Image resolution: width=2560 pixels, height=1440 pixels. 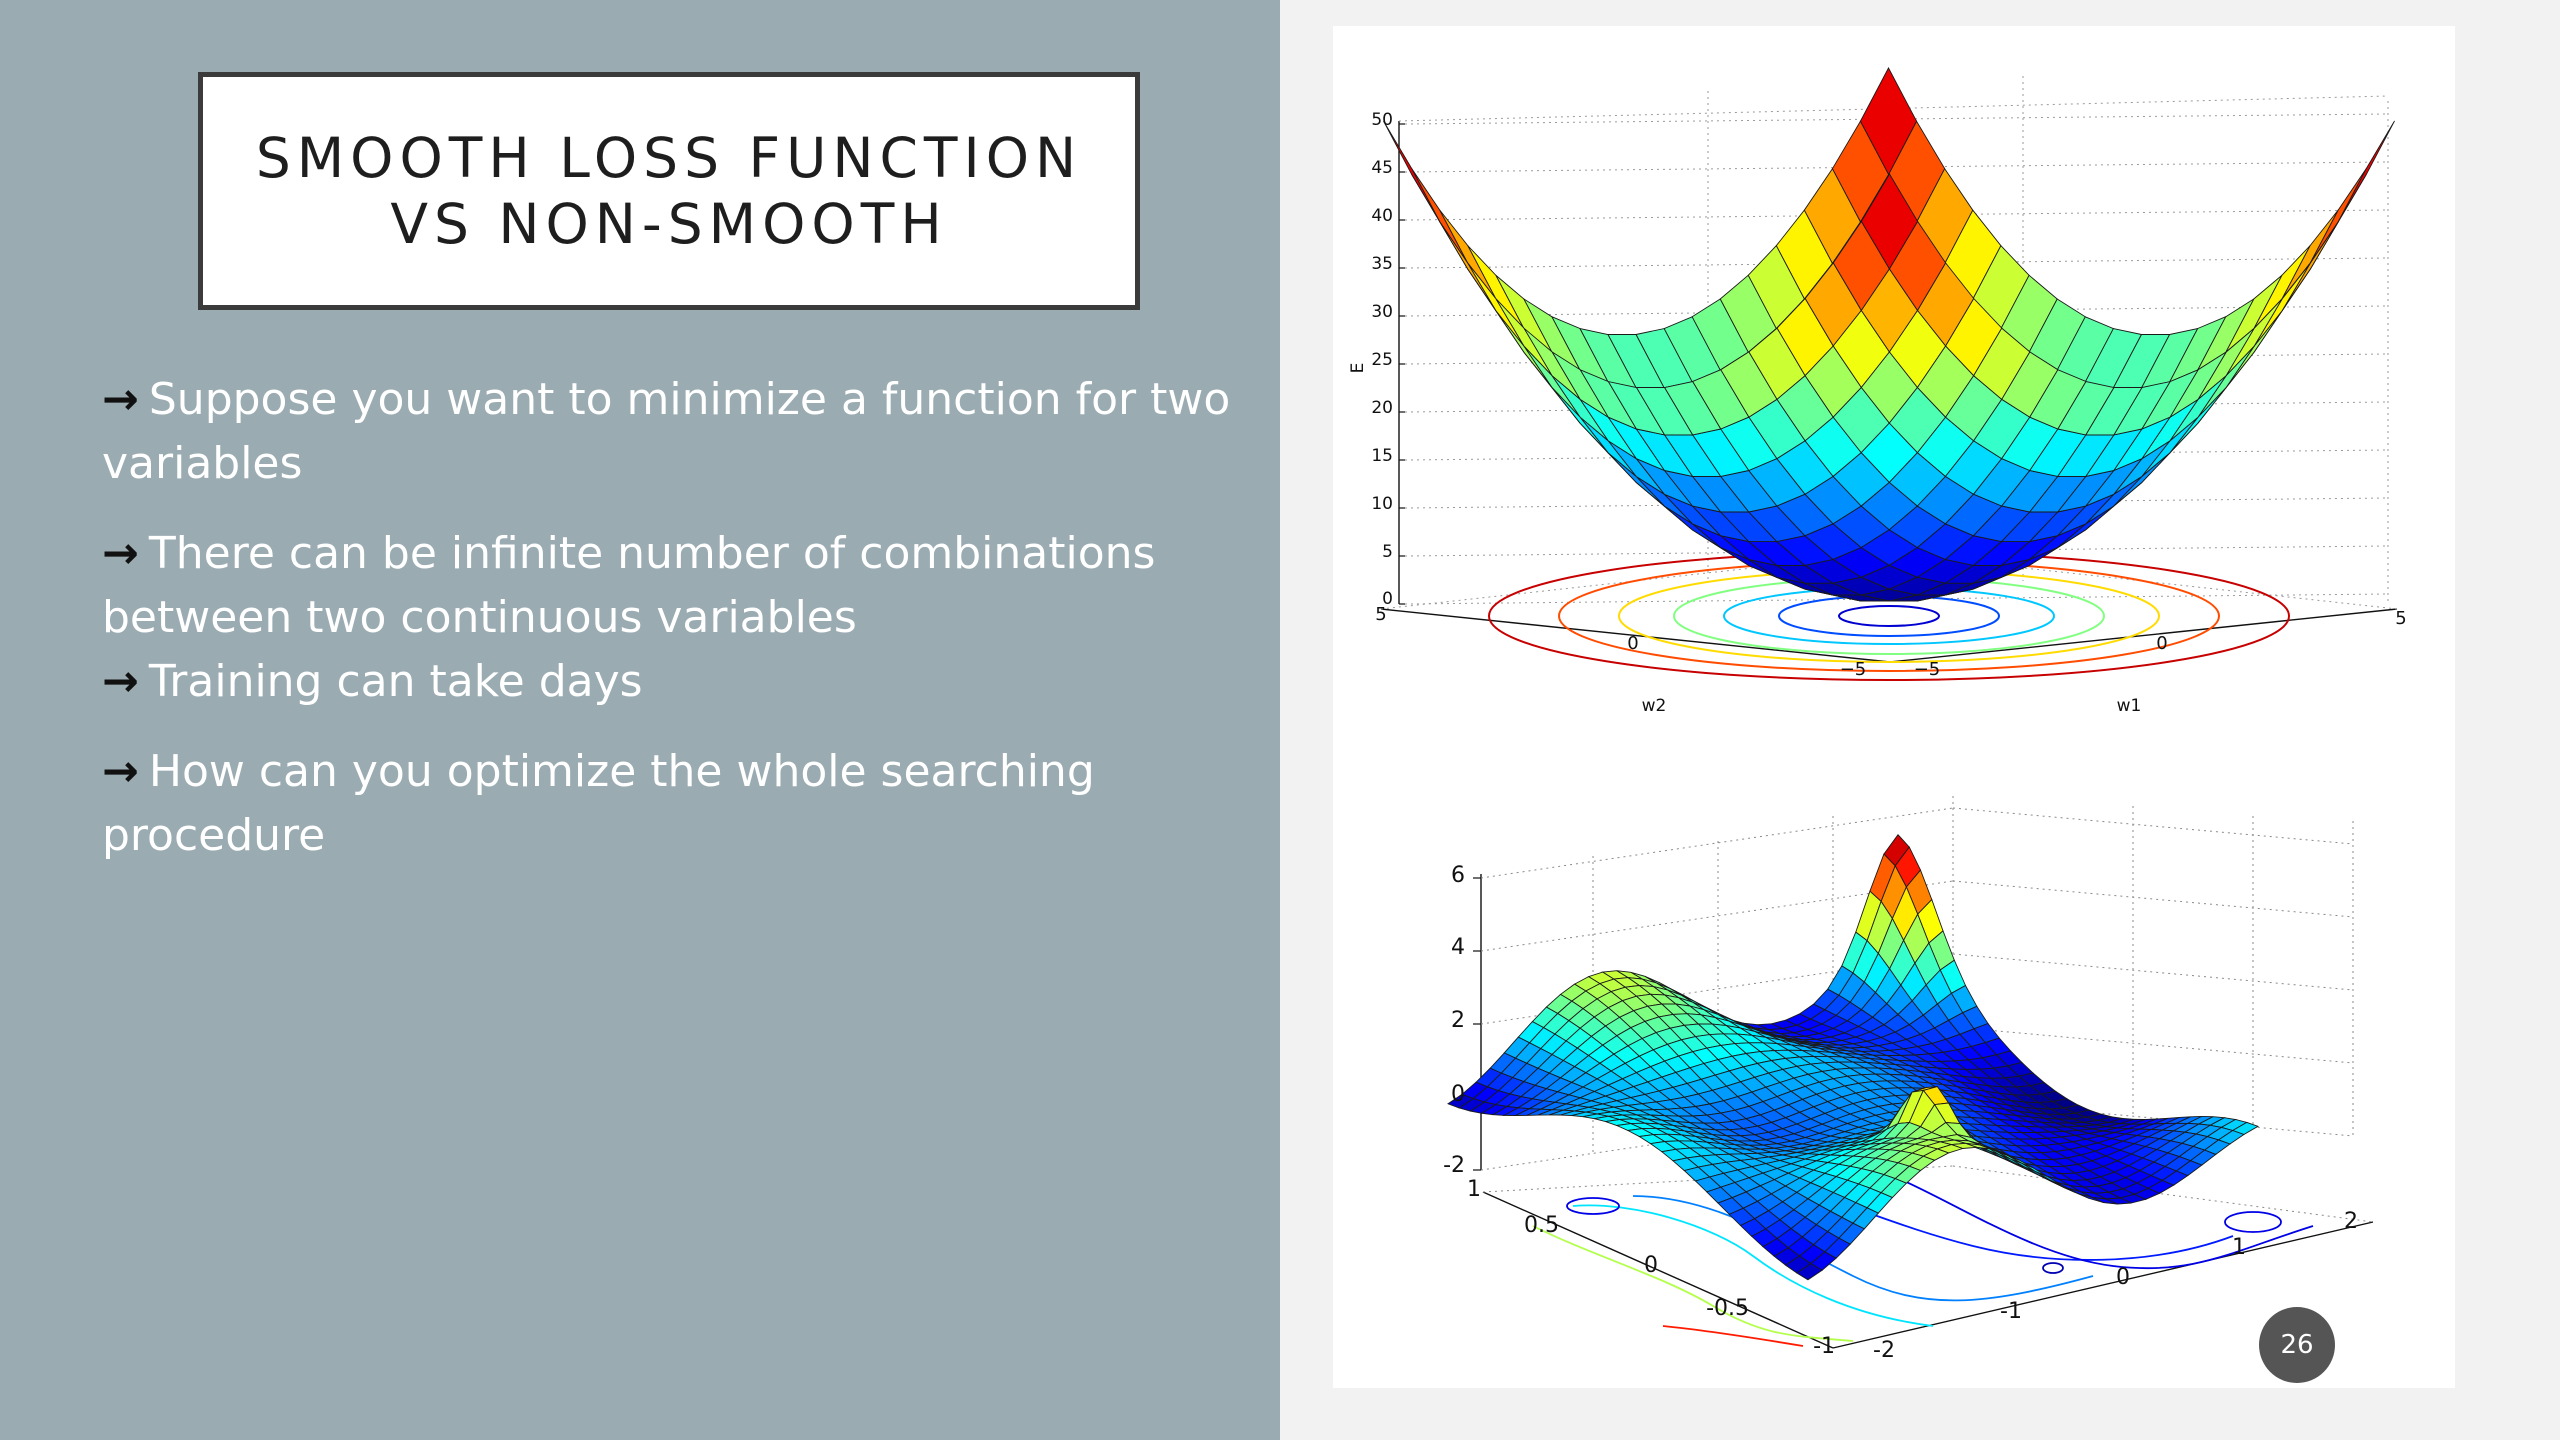 I want to click on nonsmooth-x-tick: 1, so click(x=2239, y=1247).